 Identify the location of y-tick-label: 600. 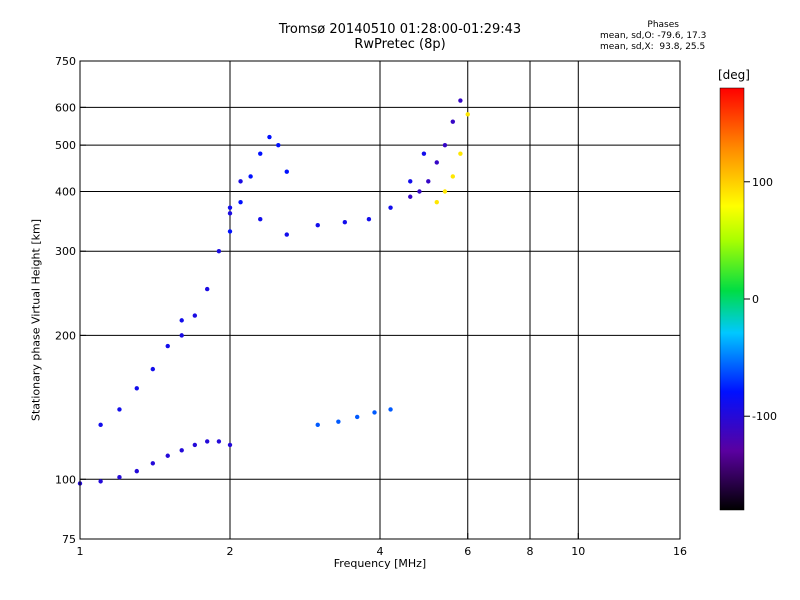
(65, 107).